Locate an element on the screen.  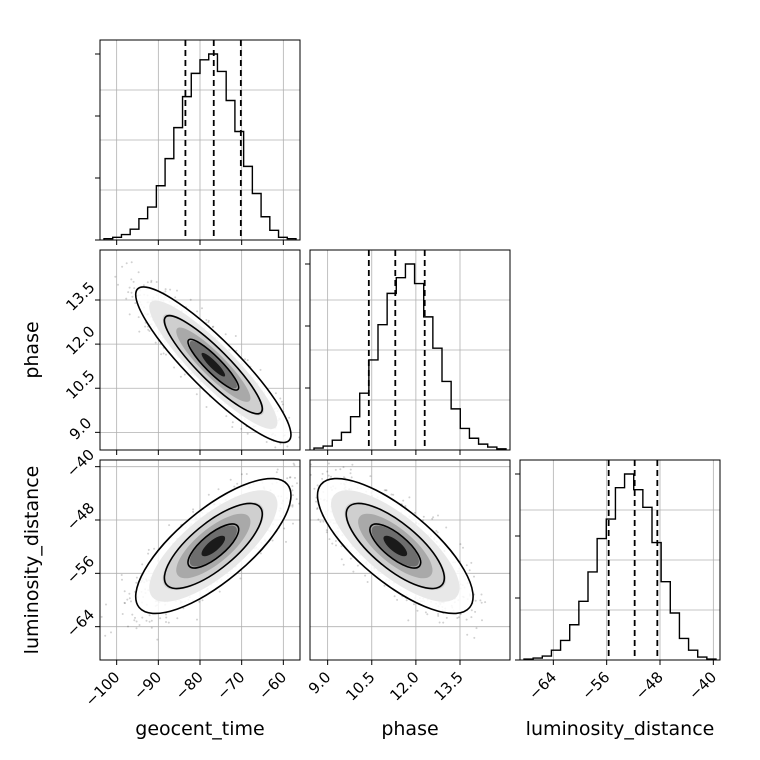
y-axis-label-phase: phase is located at coordinates (32, 349).